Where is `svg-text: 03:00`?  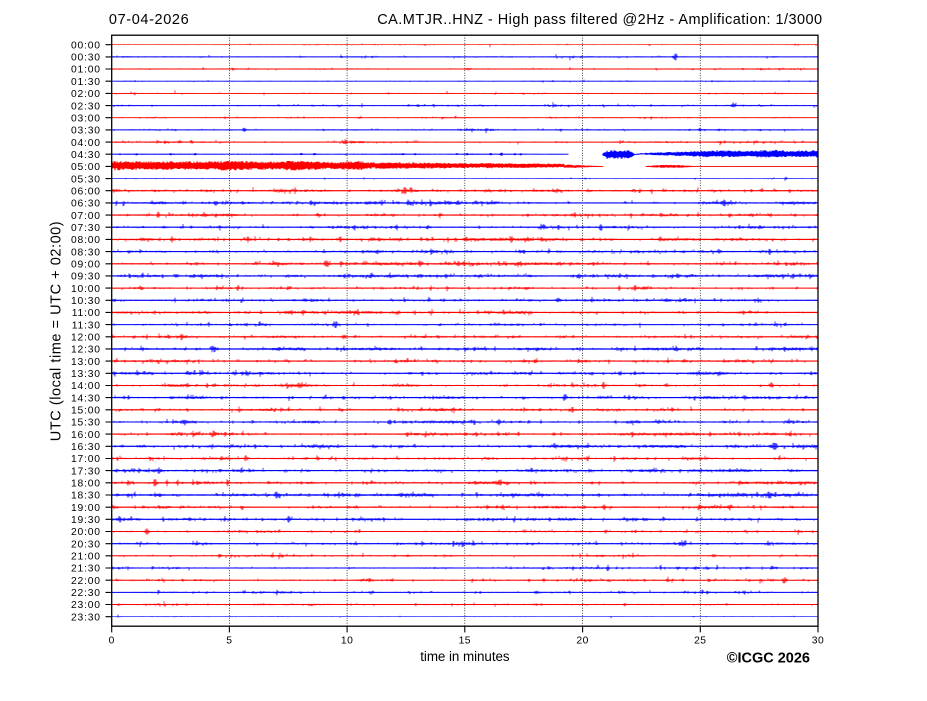
svg-text: 03:00 is located at coordinates (86, 118).